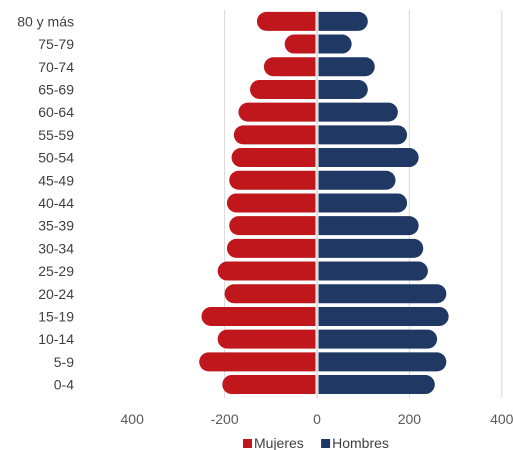 This screenshot has height=450, width=513. I want to click on category-label-4: 60-64, so click(56, 112).